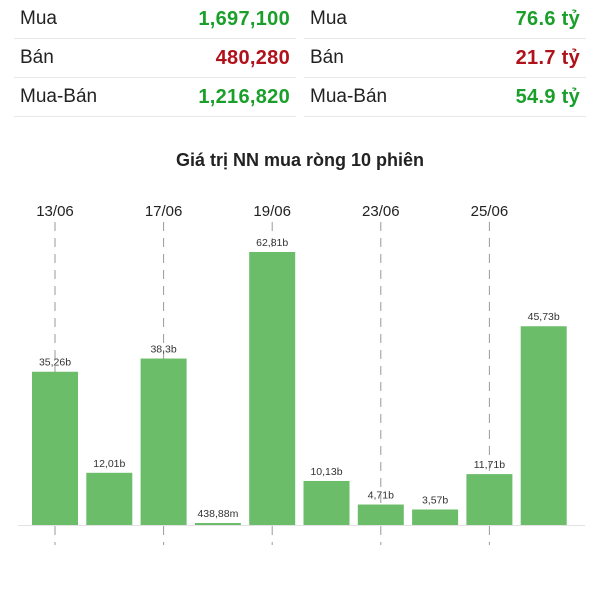  What do you see at coordinates (272, 243) in the screenshot?
I see `data-label: 62,81b` at bounding box center [272, 243].